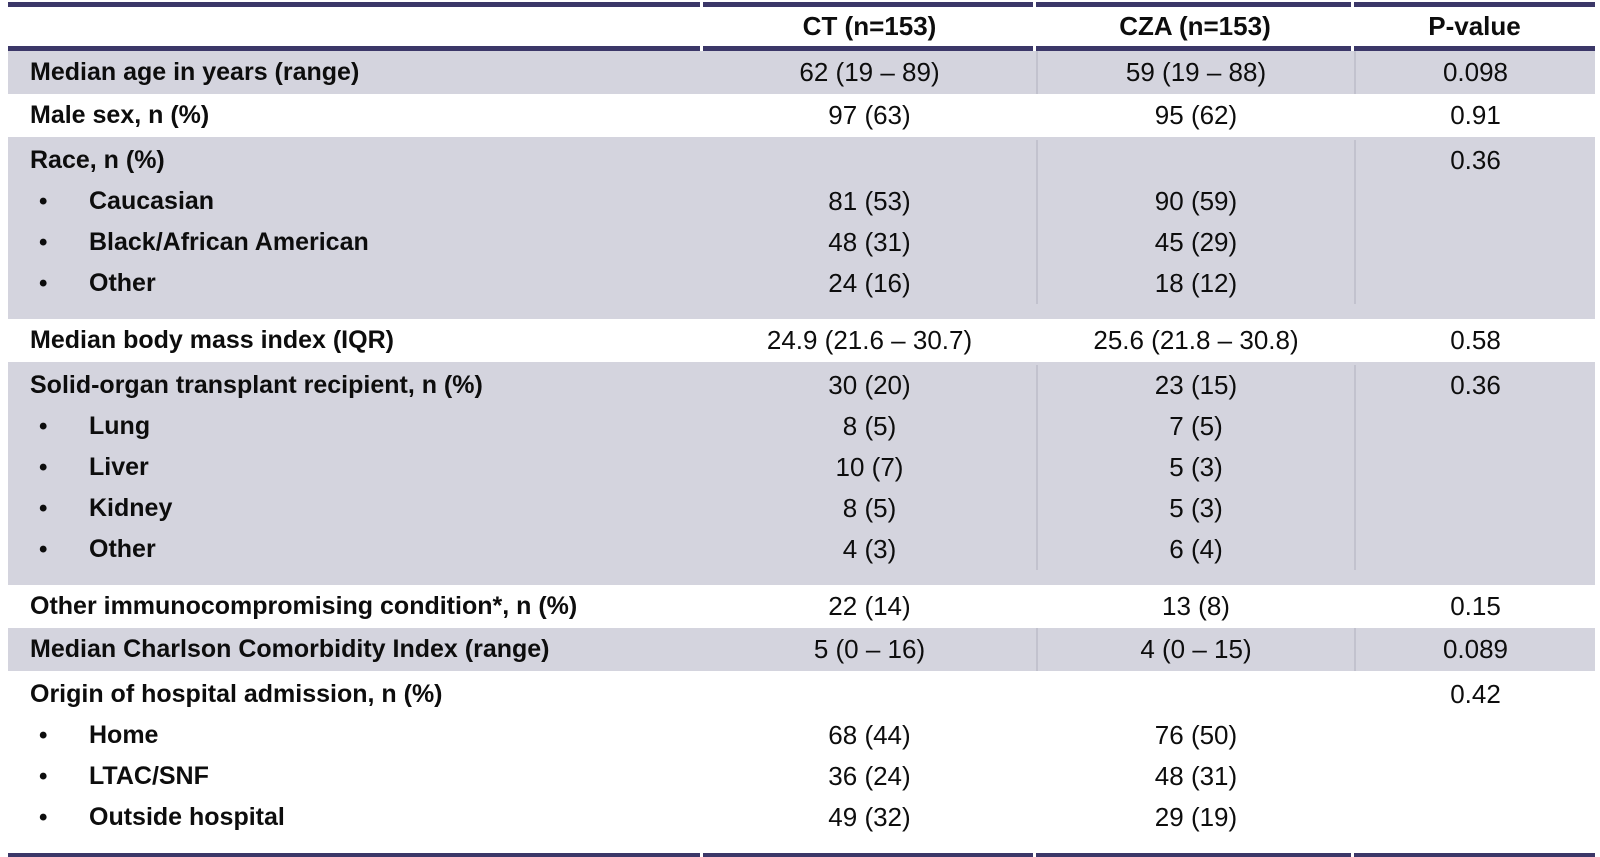 This screenshot has height=857, width=1600. I want to click on row-label: LTAC/SNF, so click(149, 776).